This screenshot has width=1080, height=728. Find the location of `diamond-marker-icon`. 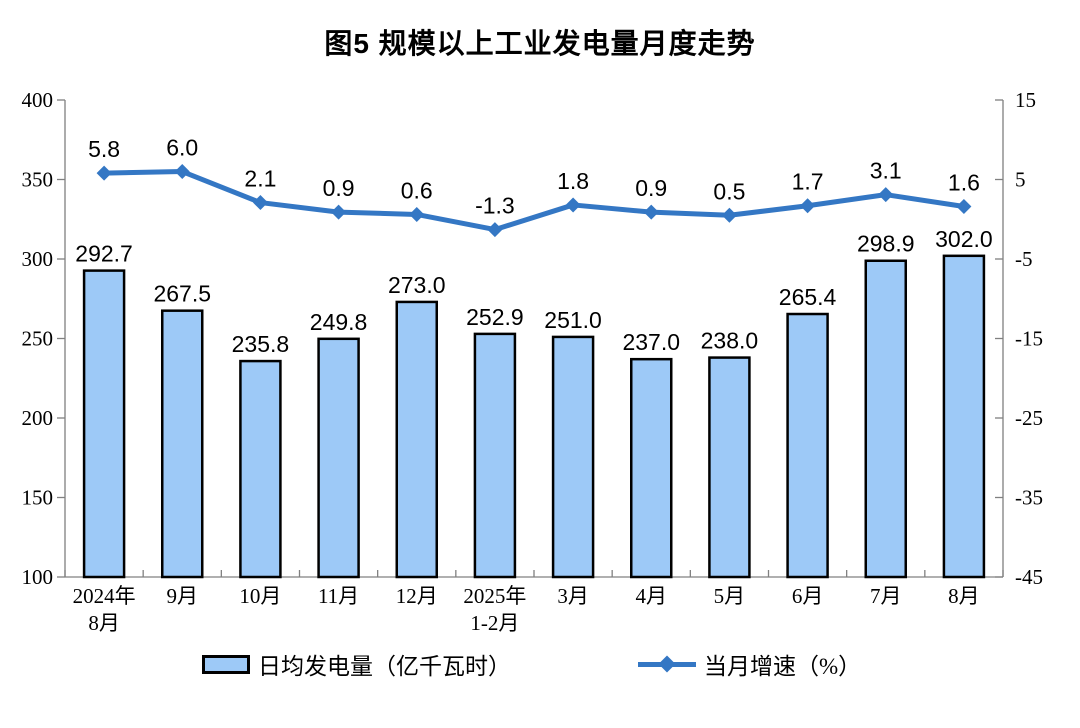

diamond-marker-icon is located at coordinates (667, 663).